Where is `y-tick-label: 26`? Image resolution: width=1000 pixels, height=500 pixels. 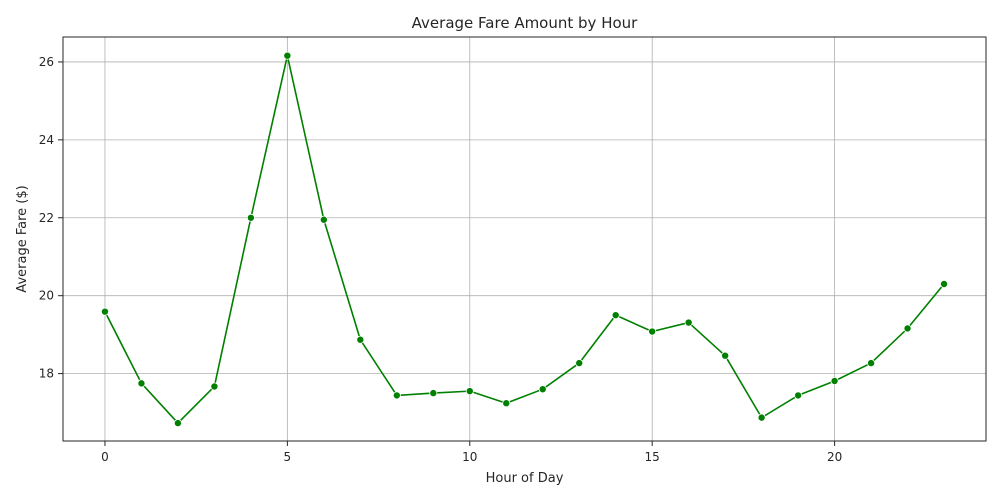
y-tick-label: 26 is located at coordinates (46, 62).